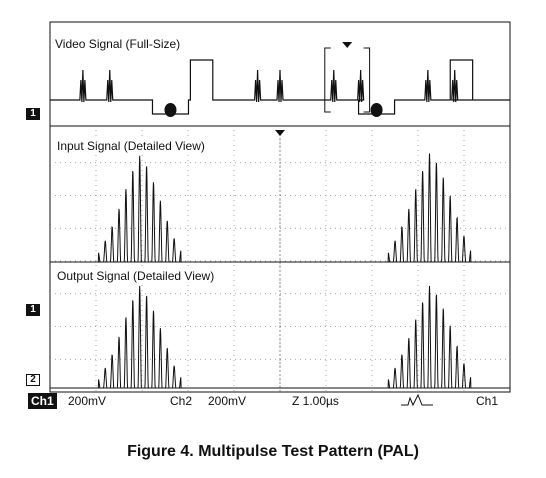 The height and width of the screenshot is (478, 546). I want to click on scope-status-bar: Ch1 200mV Ch2 200mV Z 1.00µs Ch1, so click(274, 401).